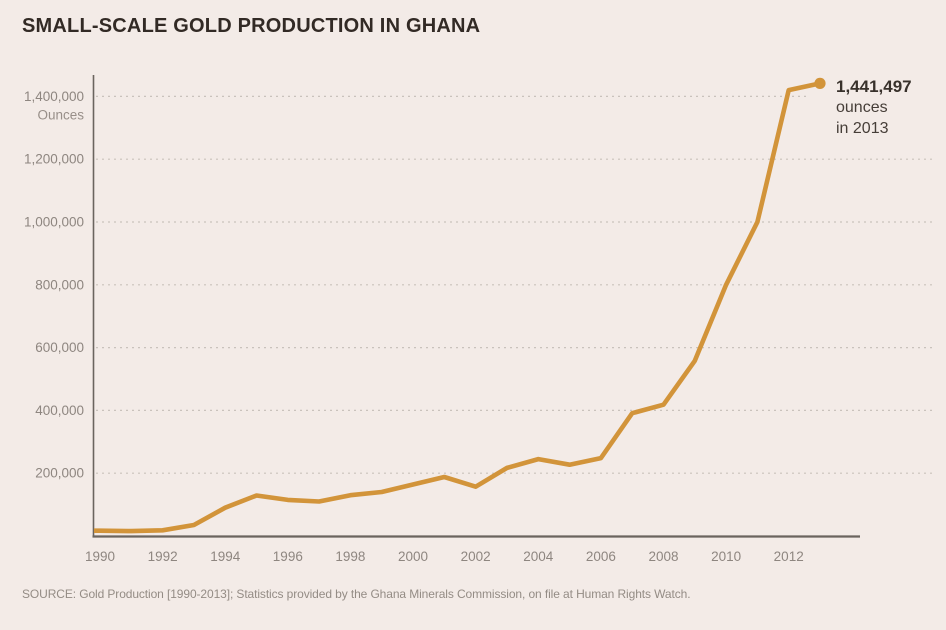 Image resolution: width=946 pixels, height=630 pixels. Describe the element at coordinates (820, 83) in the screenshot. I see `data-point-2013` at that location.